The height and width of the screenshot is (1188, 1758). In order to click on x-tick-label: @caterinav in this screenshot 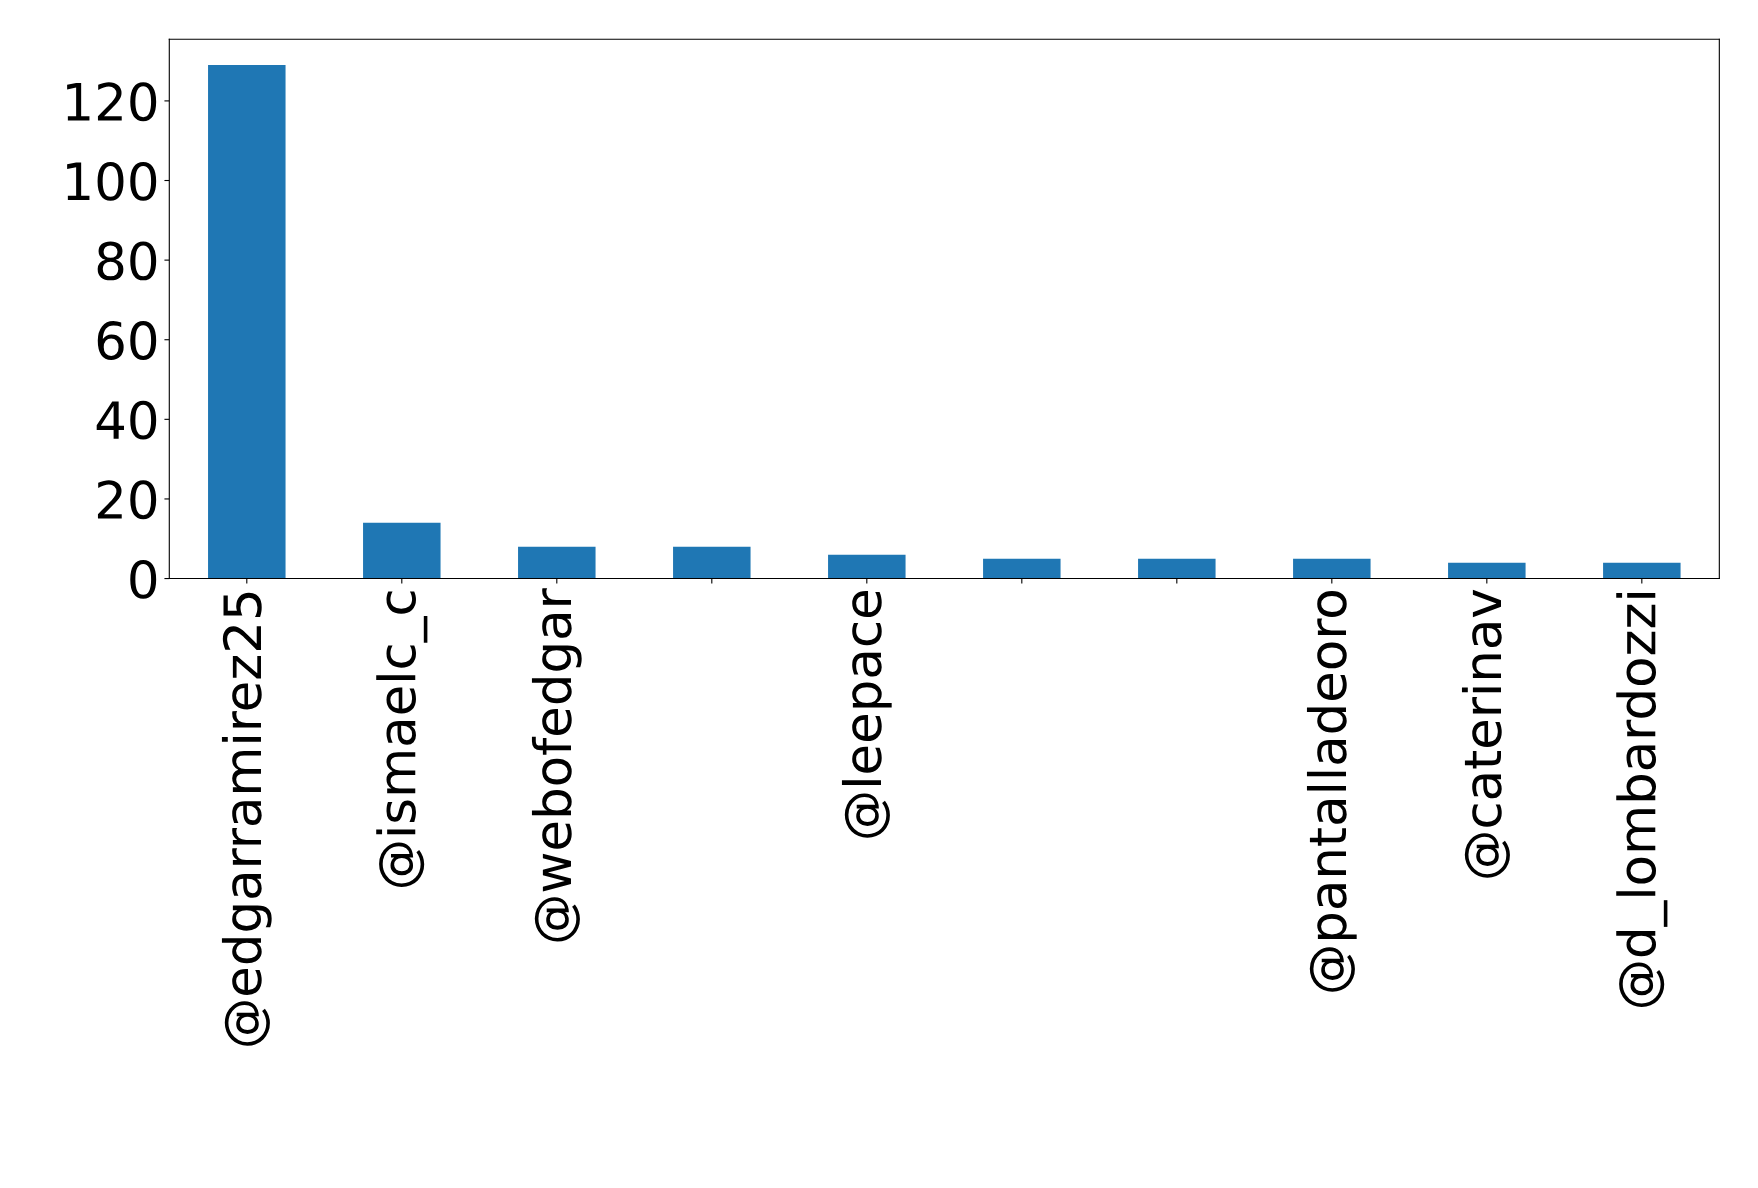, I will do `click(1485, 733)`.